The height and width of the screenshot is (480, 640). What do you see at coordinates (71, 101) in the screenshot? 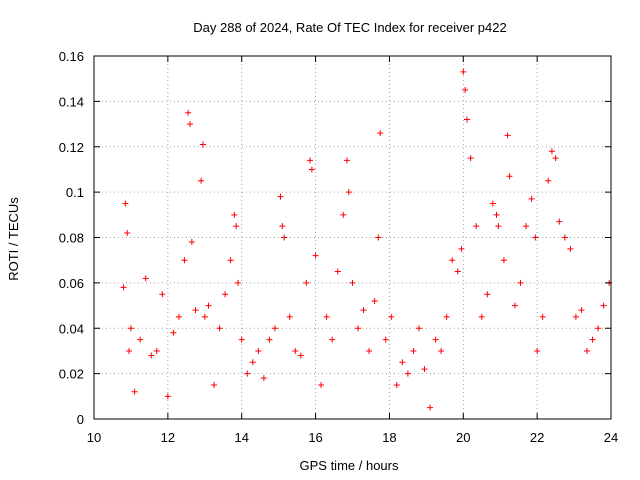
I see `y-tick-label: 0.14` at bounding box center [71, 101].